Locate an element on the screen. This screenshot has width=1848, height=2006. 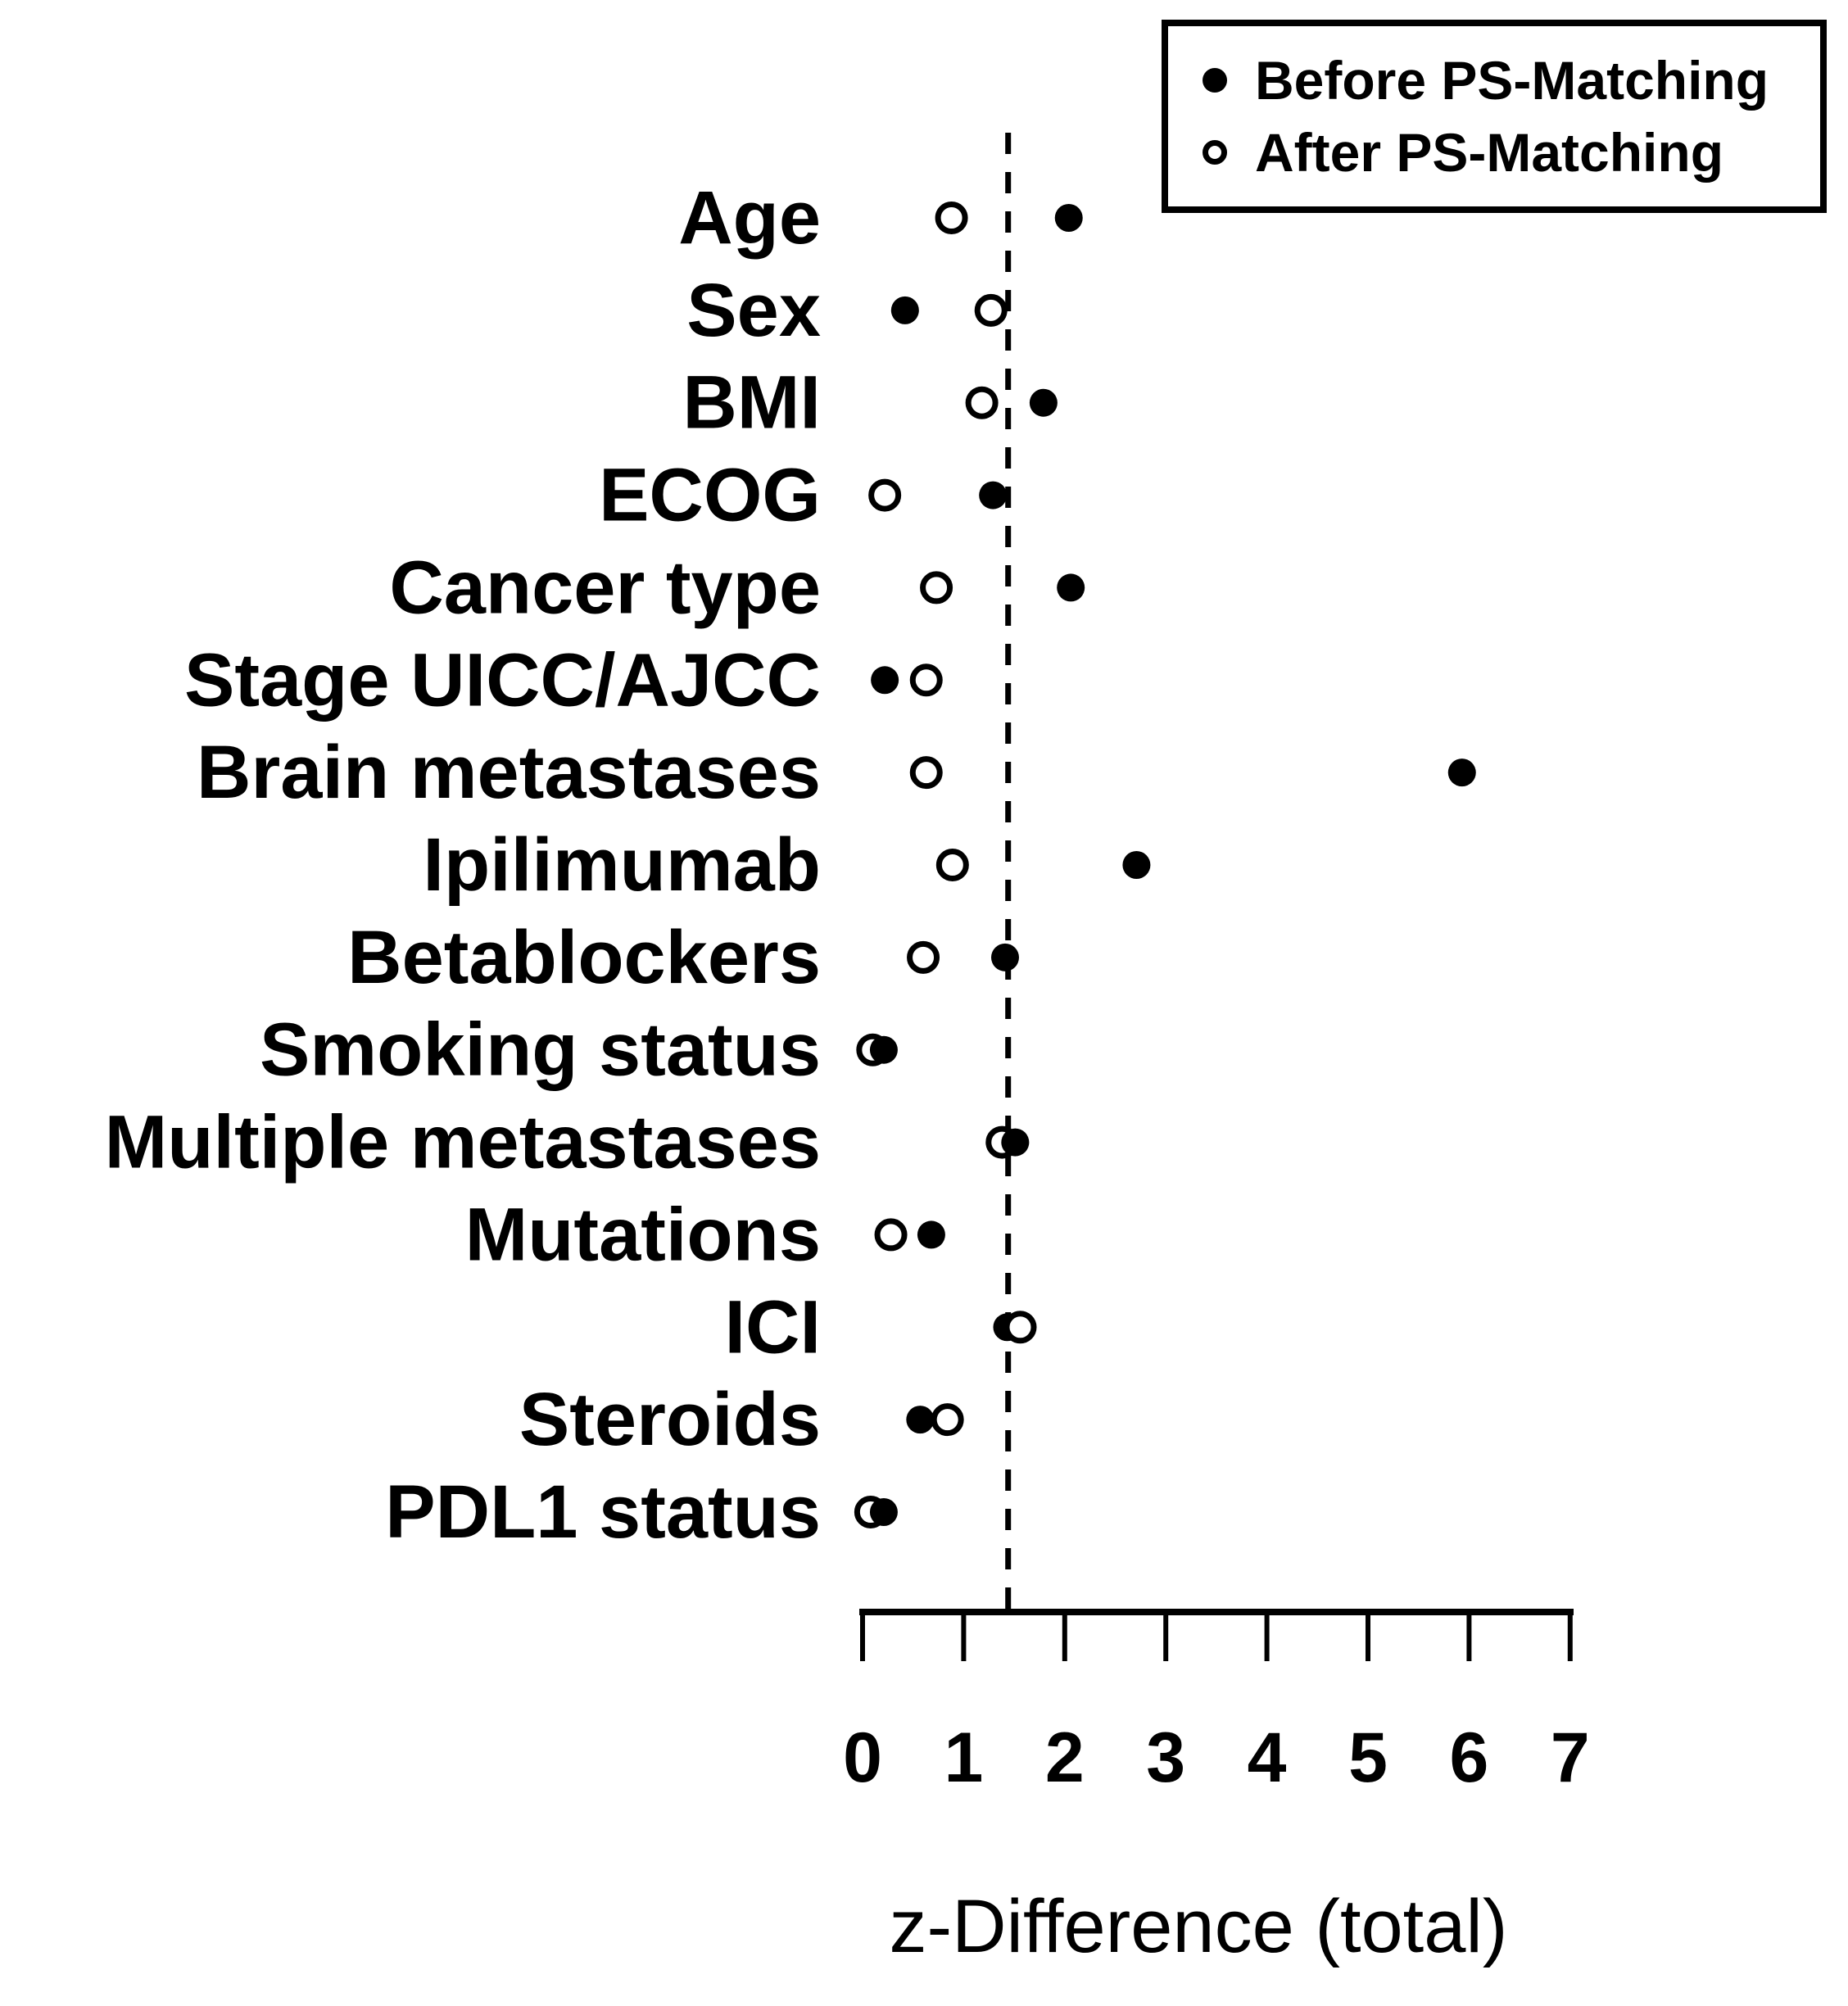
x-tick-label: 5 is located at coordinates (1368, 1757).